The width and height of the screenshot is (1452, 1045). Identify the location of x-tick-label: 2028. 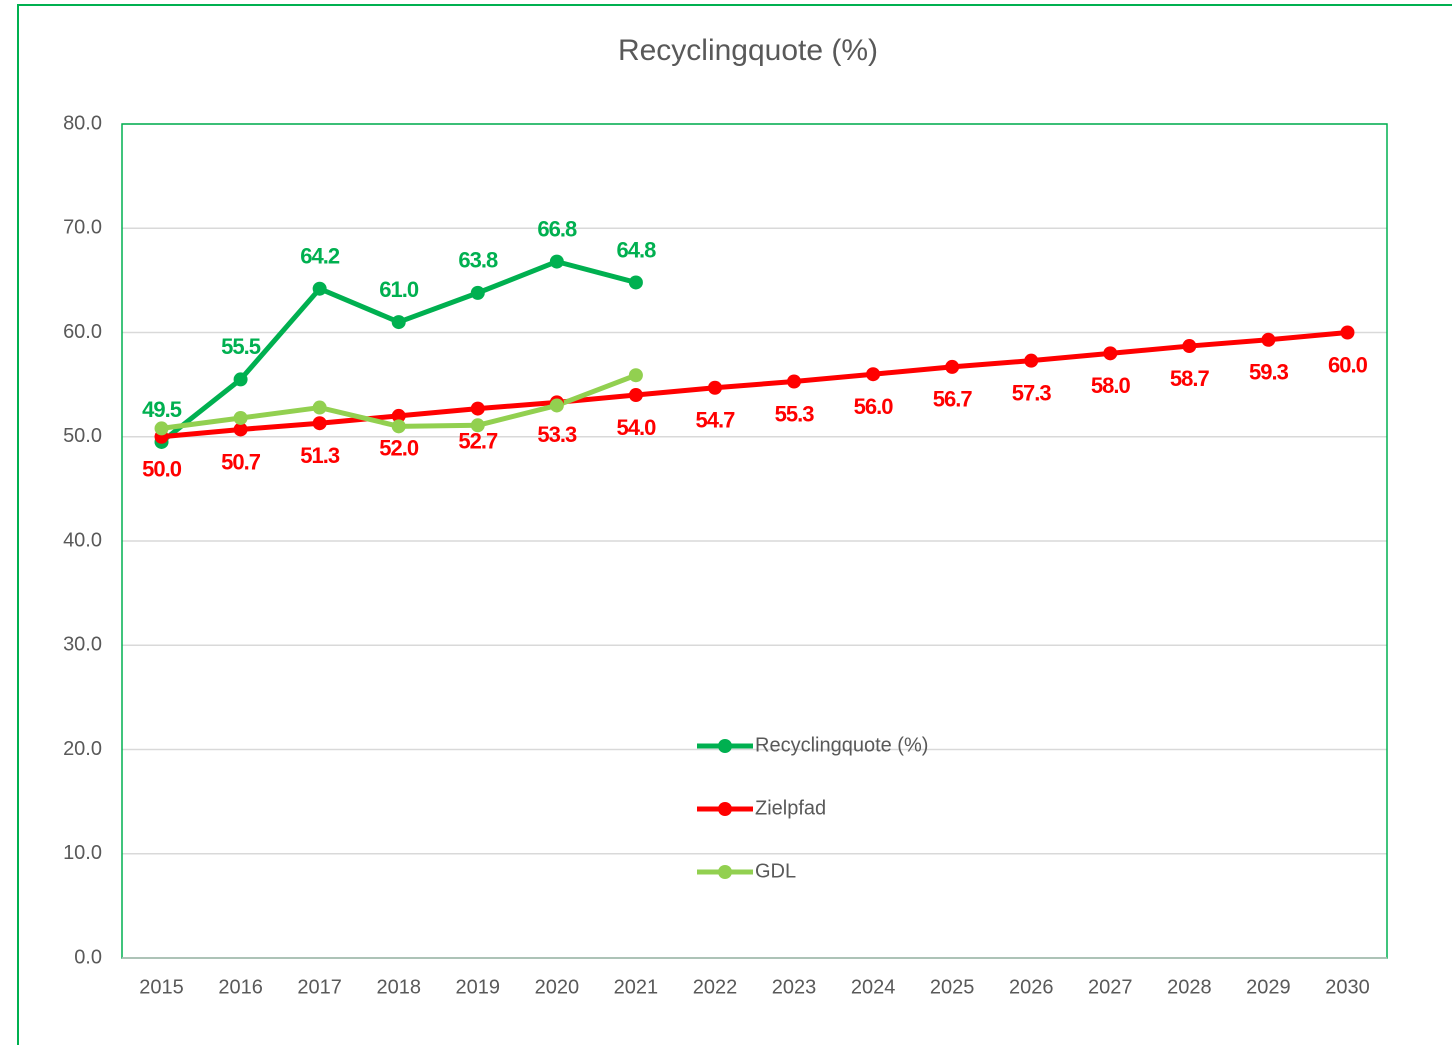
(1189, 987).